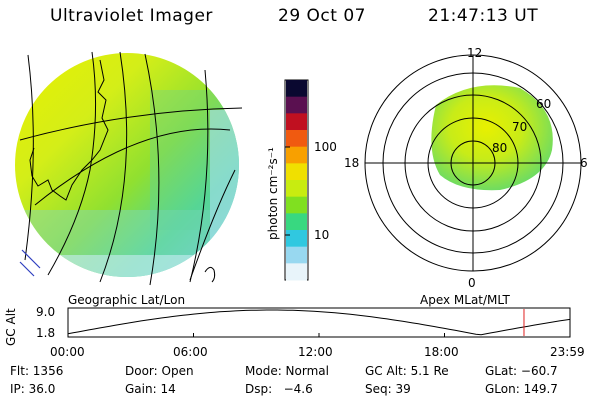 The height and width of the screenshot is (400, 600). Describe the element at coordinates (33, 389) in the screenshot. I see `stat-ip: IP: 36.0` at that location.